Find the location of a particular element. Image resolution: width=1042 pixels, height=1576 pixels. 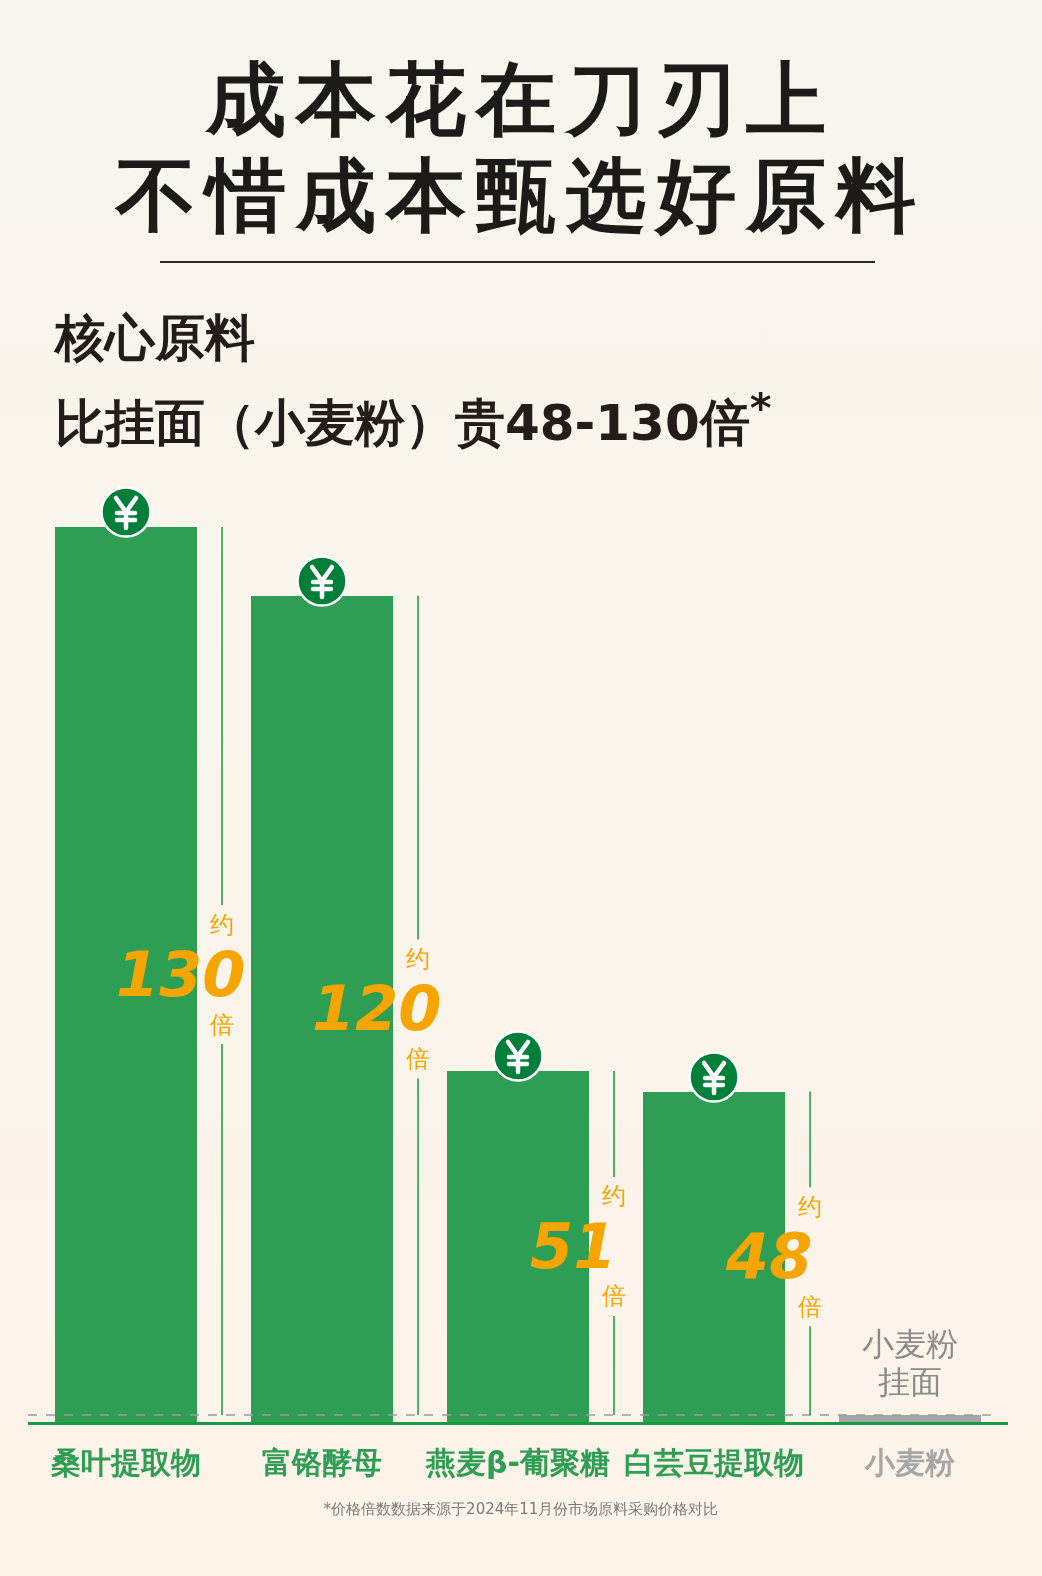

x-tick-label: 白芸豆提取物 is located at coordinates (714, 1462).